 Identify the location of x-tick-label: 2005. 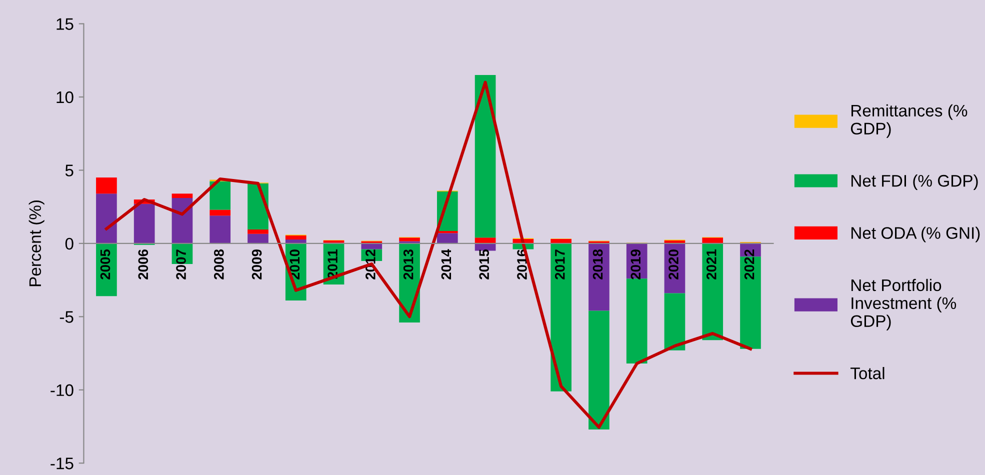
(105, 264).